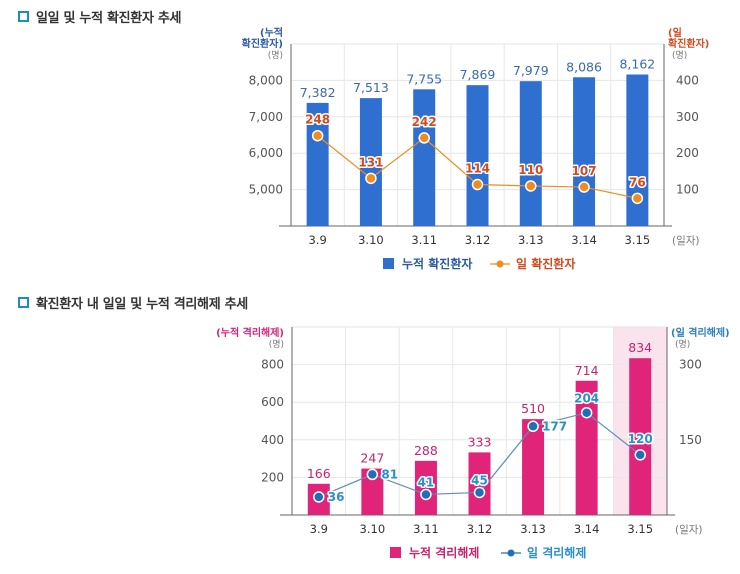  What do you see at coordinates (687, 80) in the screenshot?
I see `right-axis-tick-label: 400` at bounding box center [687, 80].